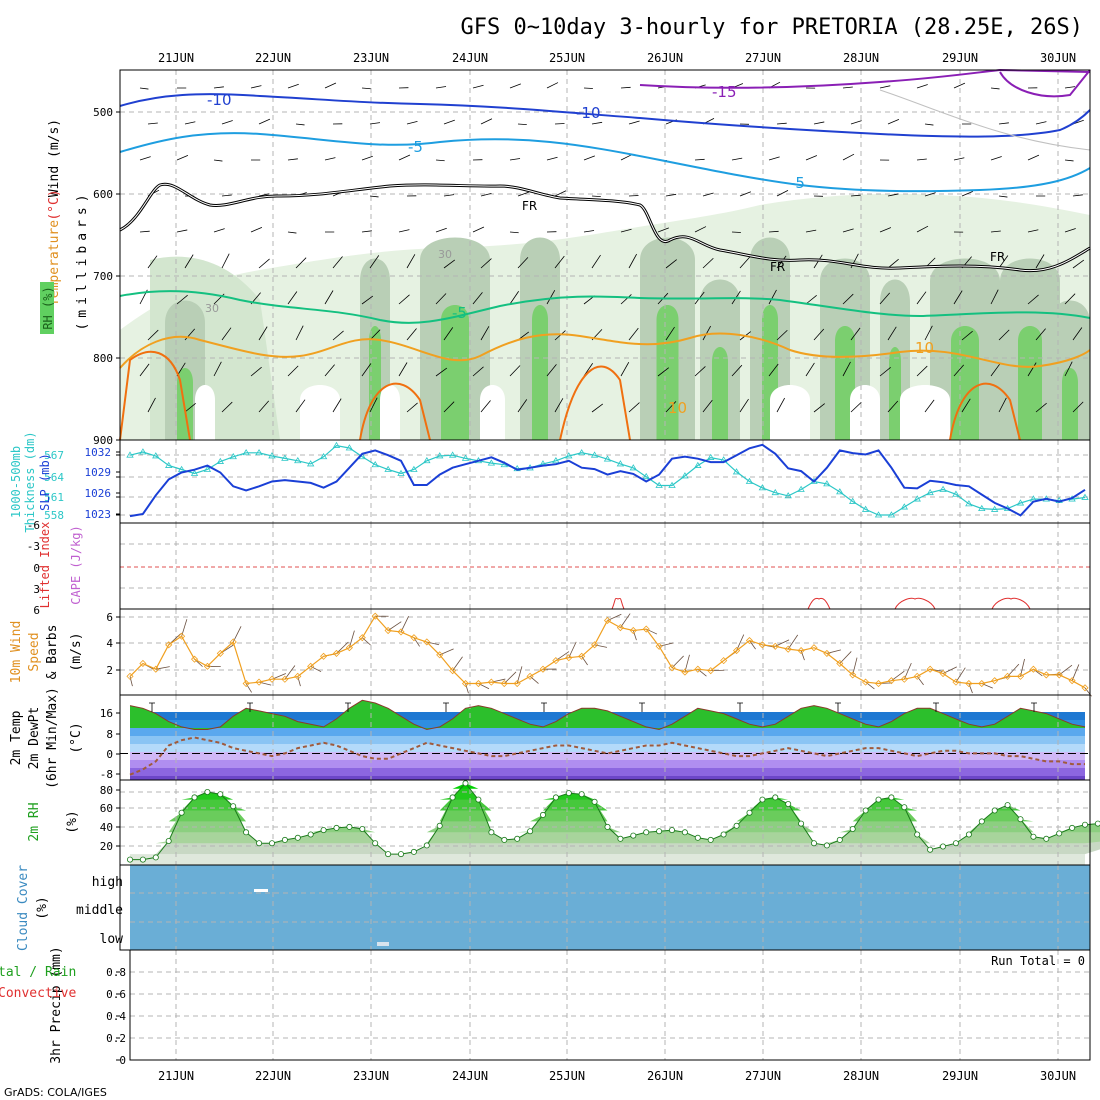  I want to click on cloud-level-middle: middle, so click(99, 910).